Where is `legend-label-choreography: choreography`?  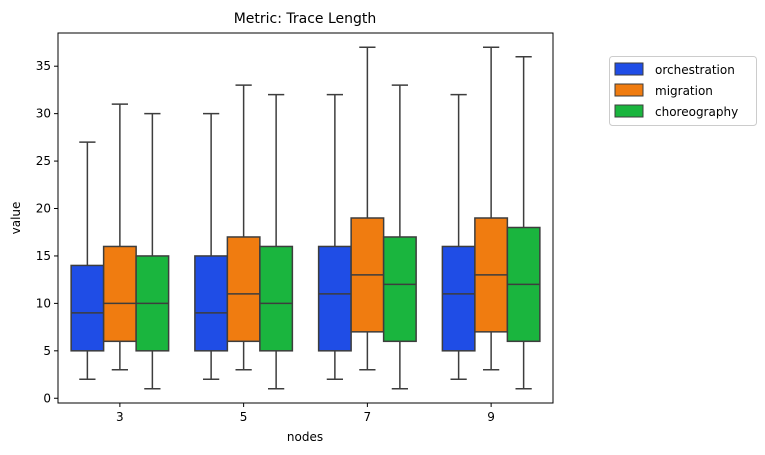 legend-label-choreography: choreography is located at coordinates (696, 112).